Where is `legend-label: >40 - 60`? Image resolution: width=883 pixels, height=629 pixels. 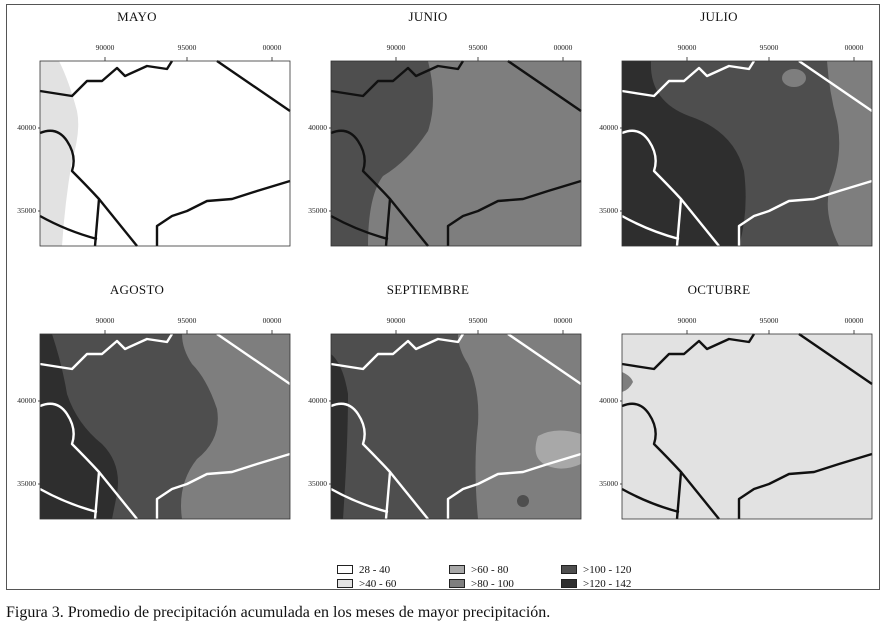
legend-label: >40 - 60 is located at coordinates (378, 584).